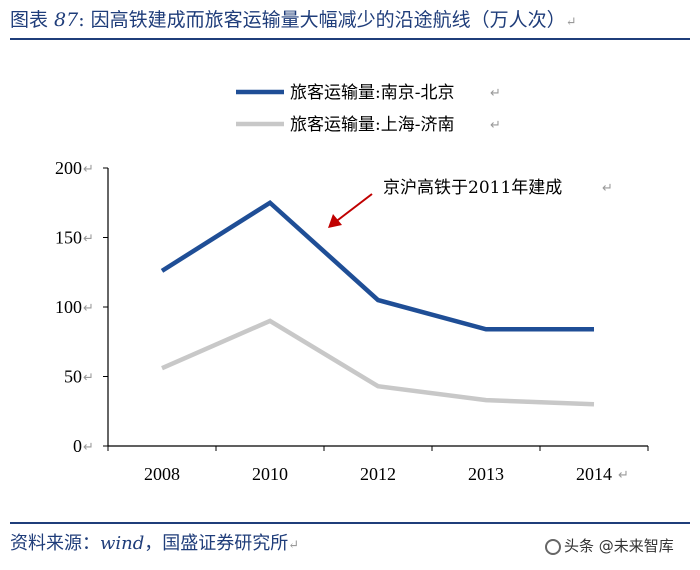  Describe the element at coordinates (68, 238) in the screenshot. I see `y-tick-label: 150` at that location.